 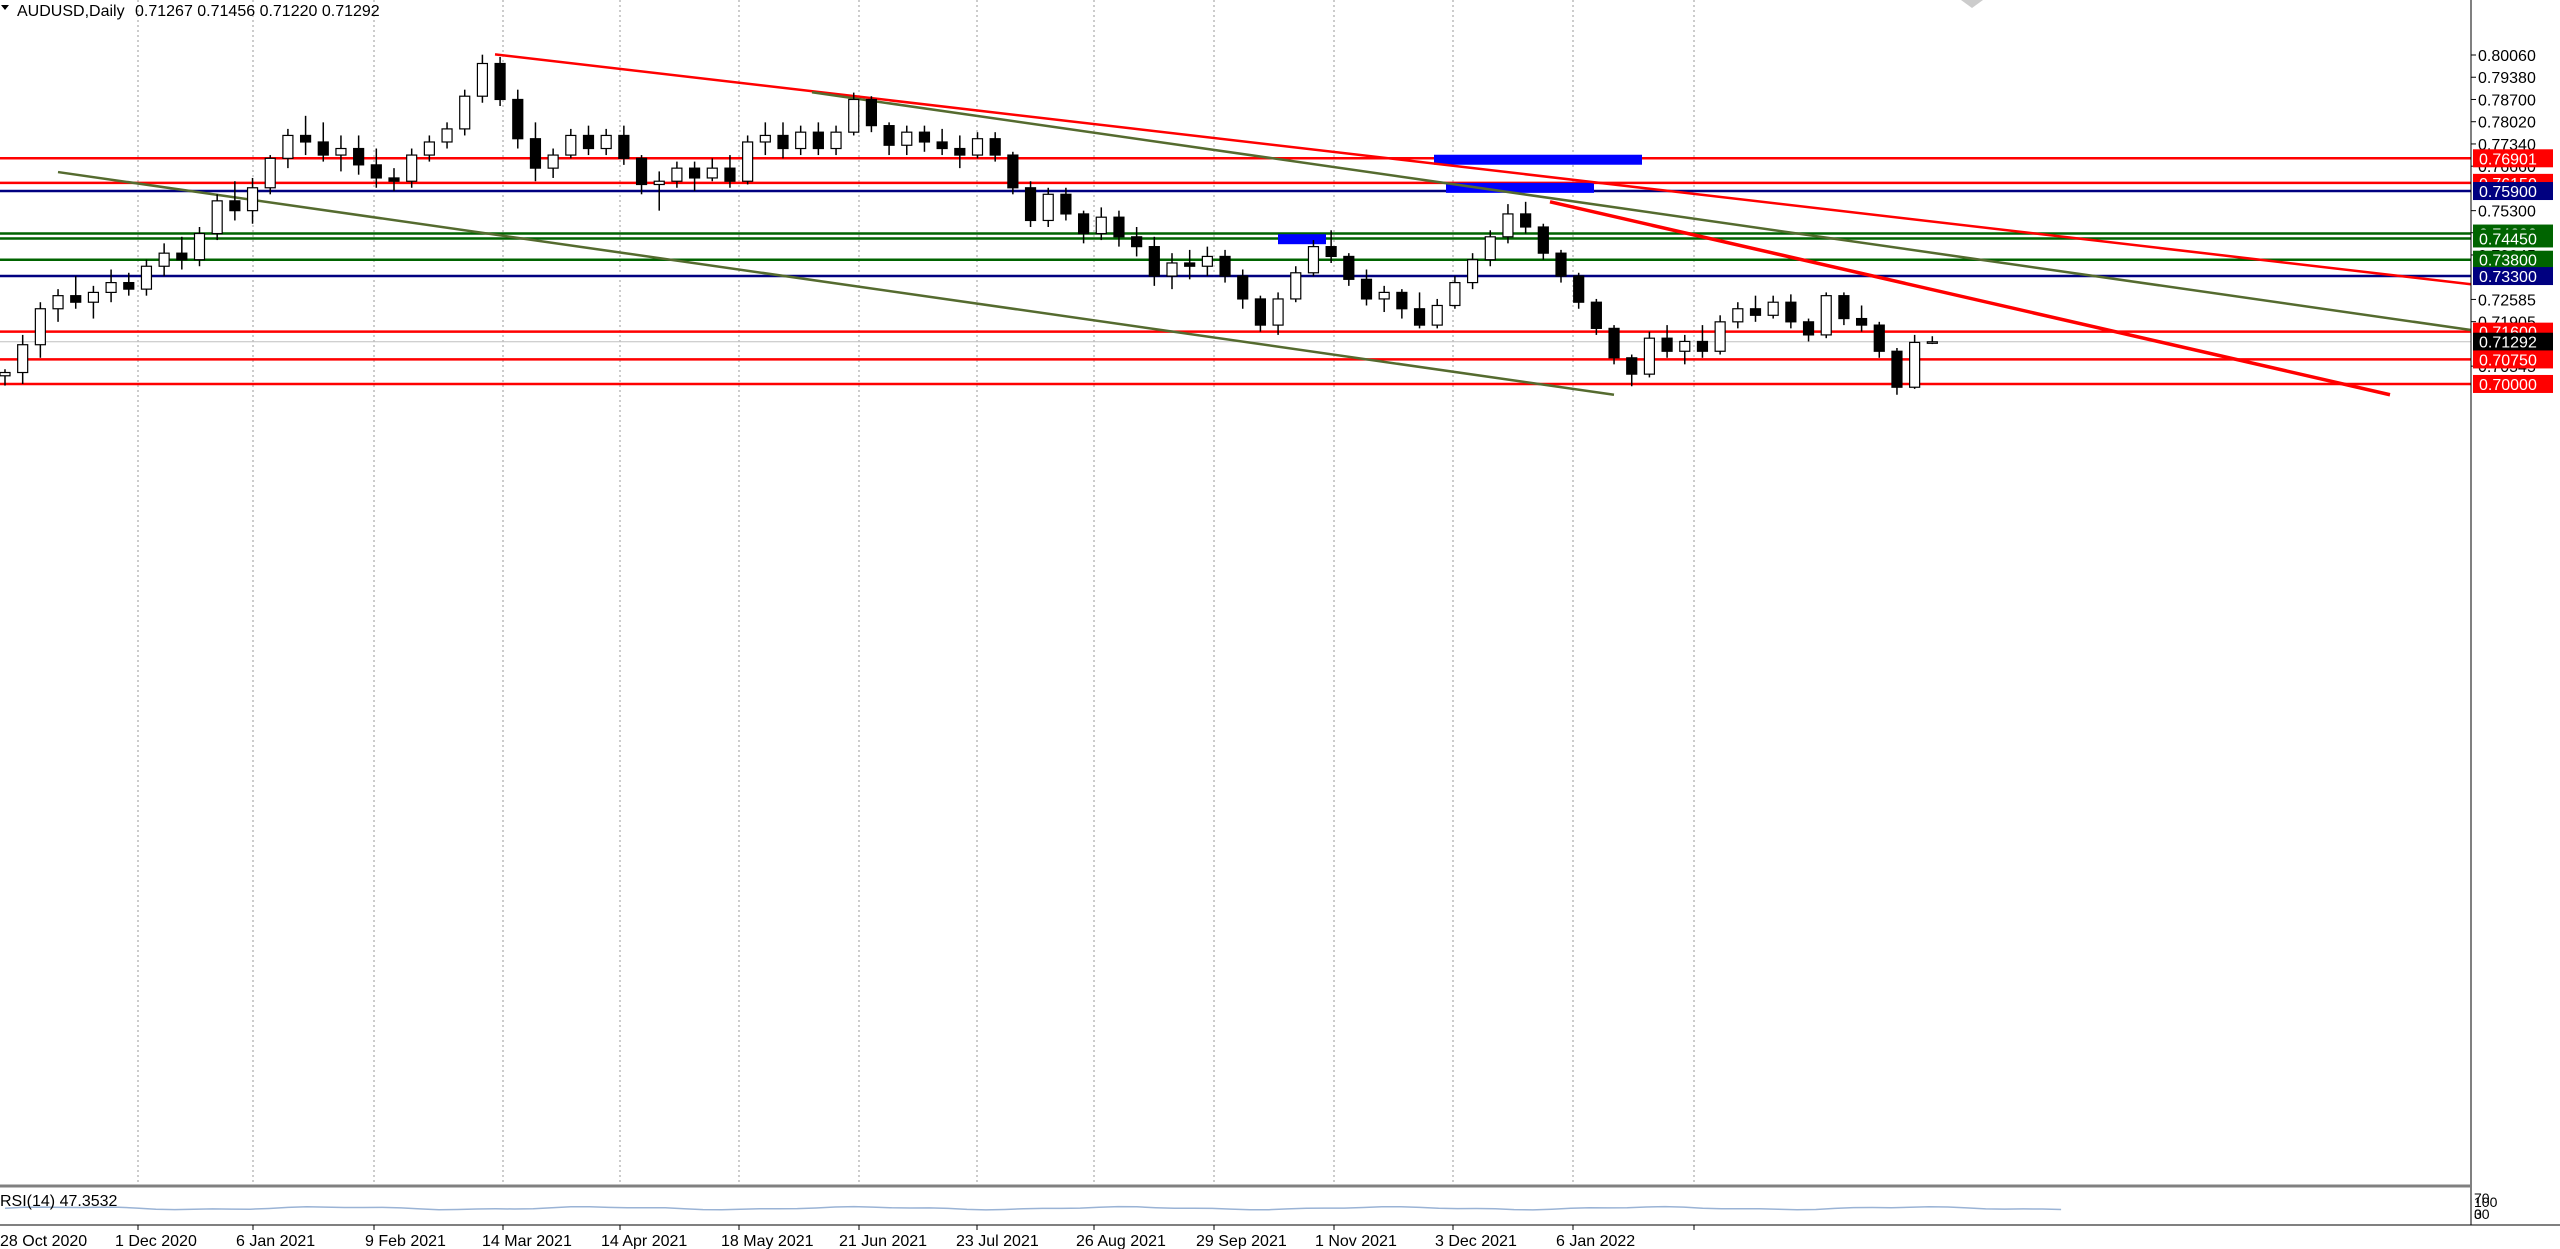 What do you see at coordinates (2508, 360) in the screenshot?
I see `level-tag-0.70750: 0.70750` at bounding box center [2508, 360].